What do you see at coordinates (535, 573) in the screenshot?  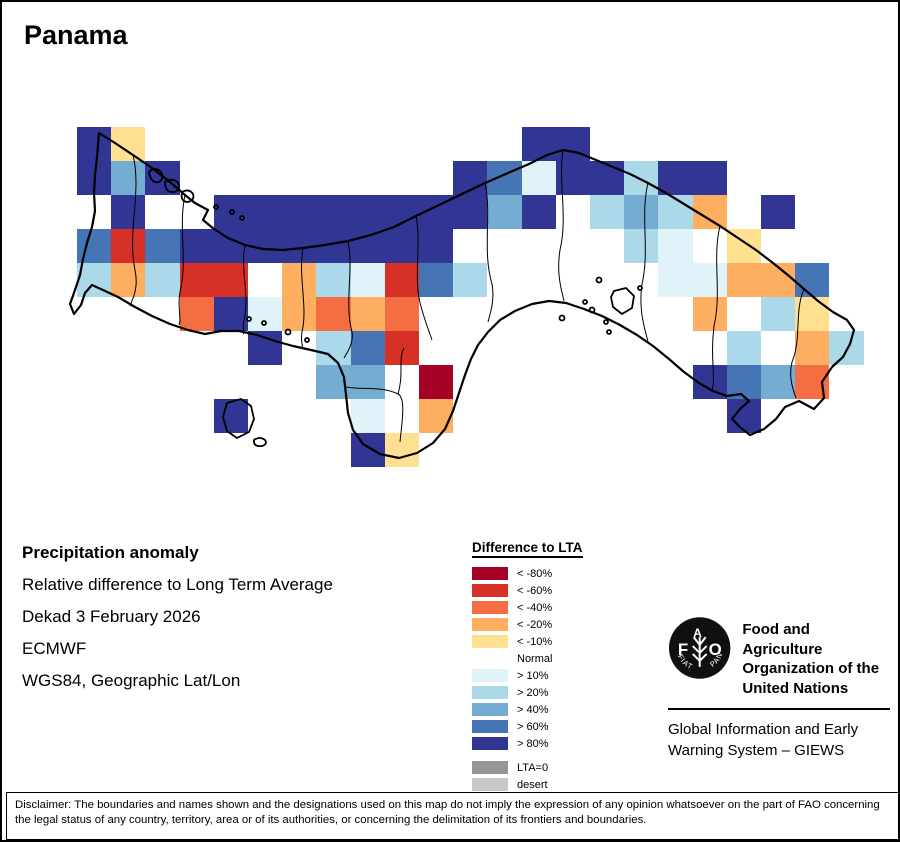 I see `legend-label: < -80%` at bounding box center [535, 573].